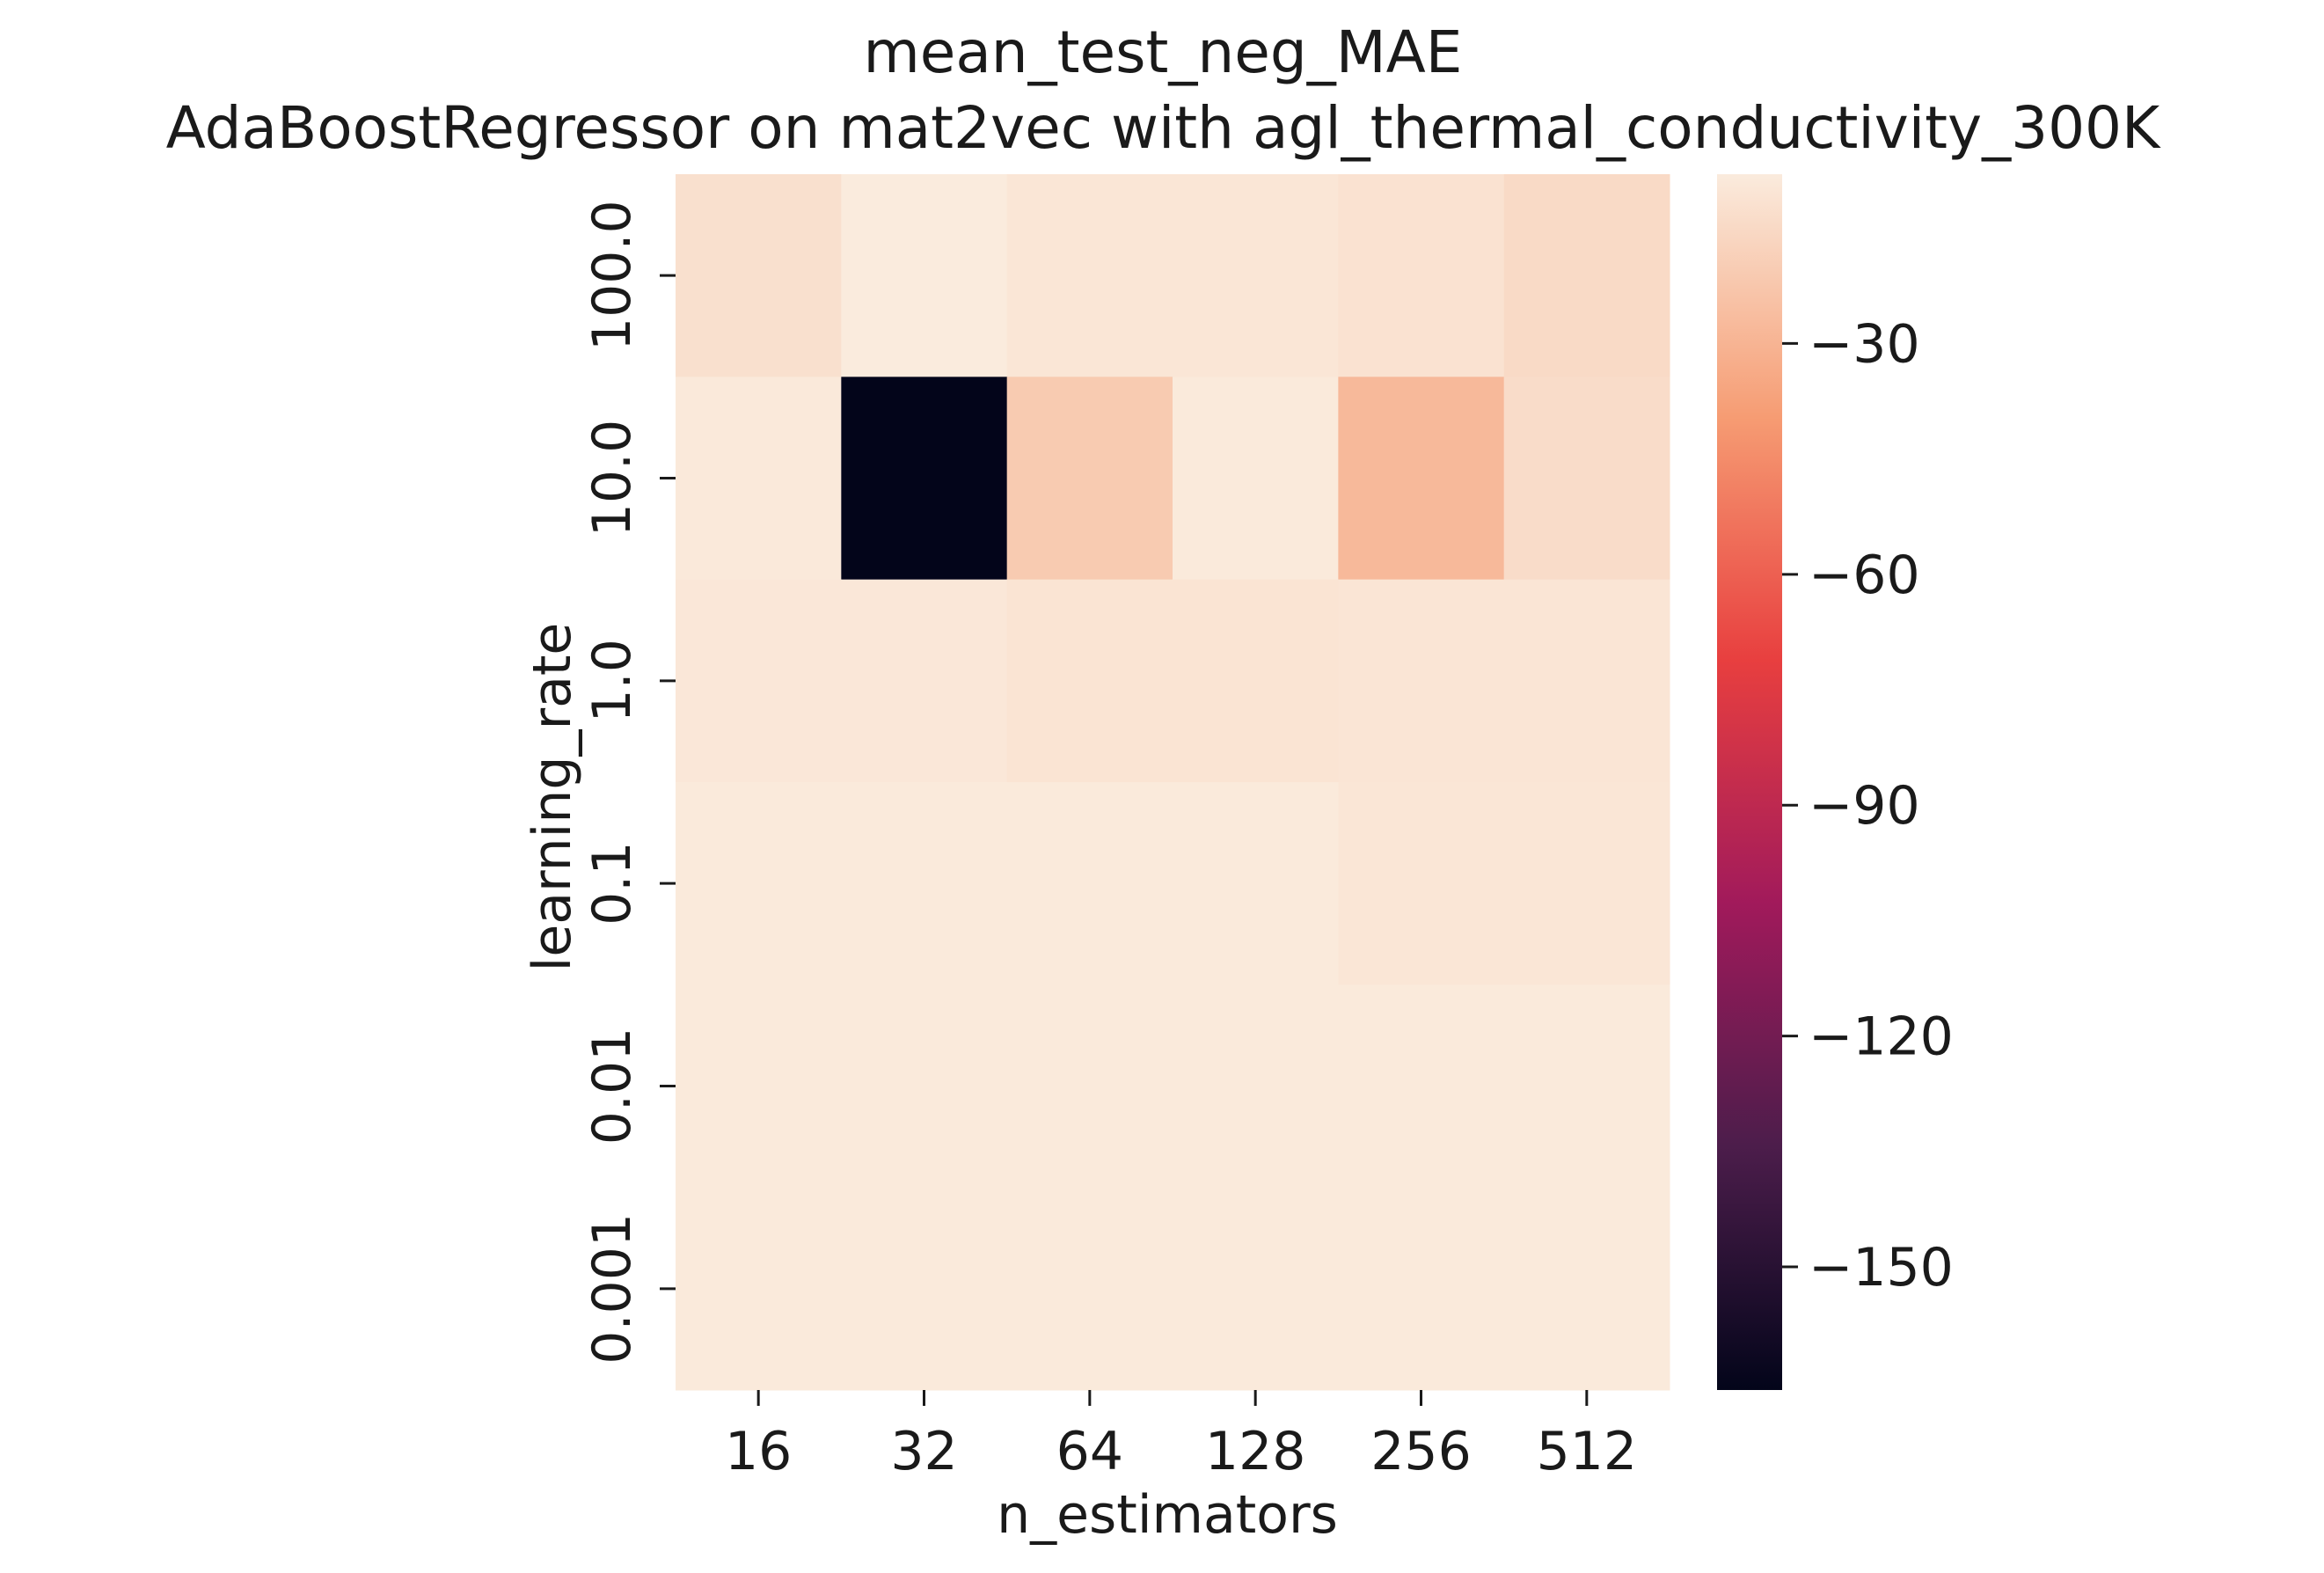 This screenshot has height=1573, width=2324. What do you see at coordinates (1882, 1037) in the screenshot?
I see `colorbar-tick-label: −120` at bounding box center [1882, 1037].